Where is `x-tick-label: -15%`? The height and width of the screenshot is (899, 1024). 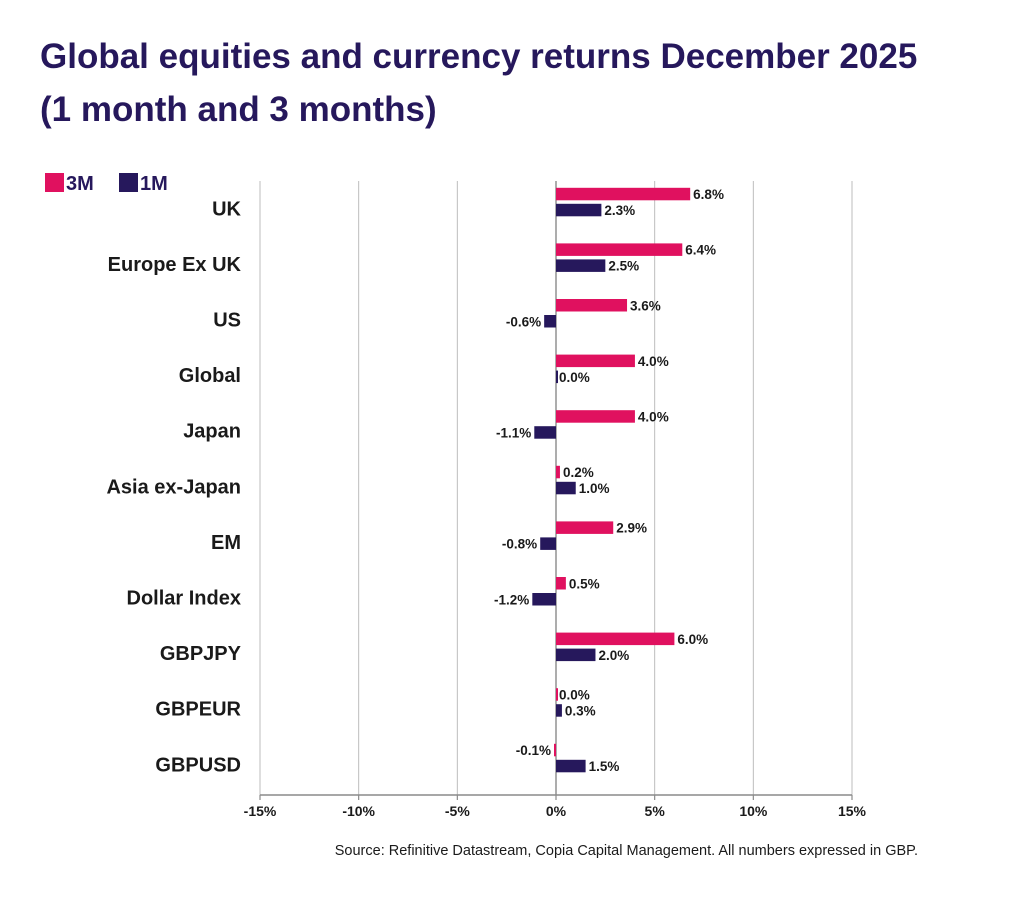
x-tick-label: -15% is located at coordinates (260, 811).